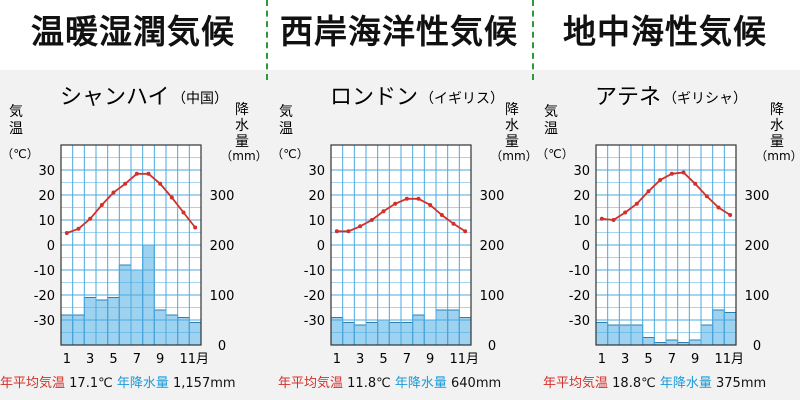 This screenshot has height=400, width=800. Describe the element at coordinates (634, 383) in the screenshot. I see `annual-temp-value: 18.8℃` at that location.